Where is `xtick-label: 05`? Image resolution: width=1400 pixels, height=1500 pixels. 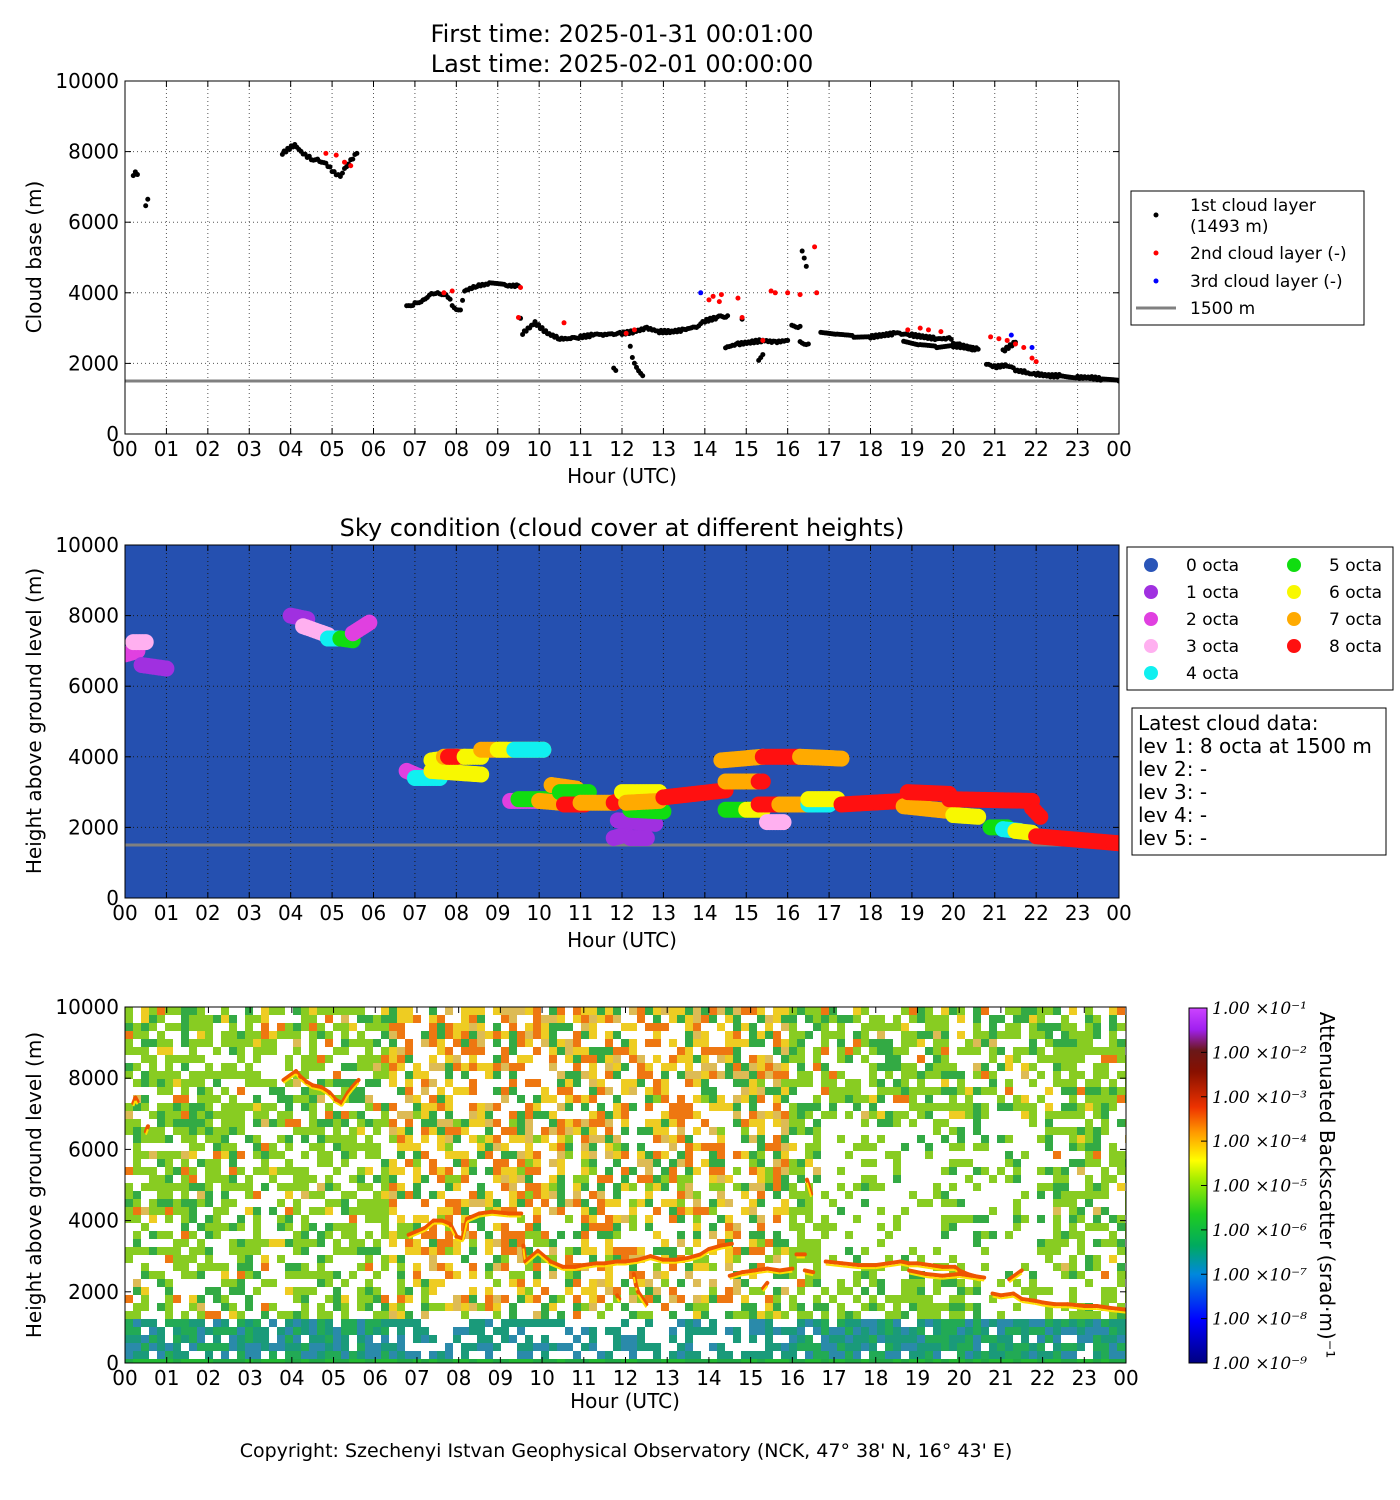 xtick-label: 05 is located at coordinates (331, 913).